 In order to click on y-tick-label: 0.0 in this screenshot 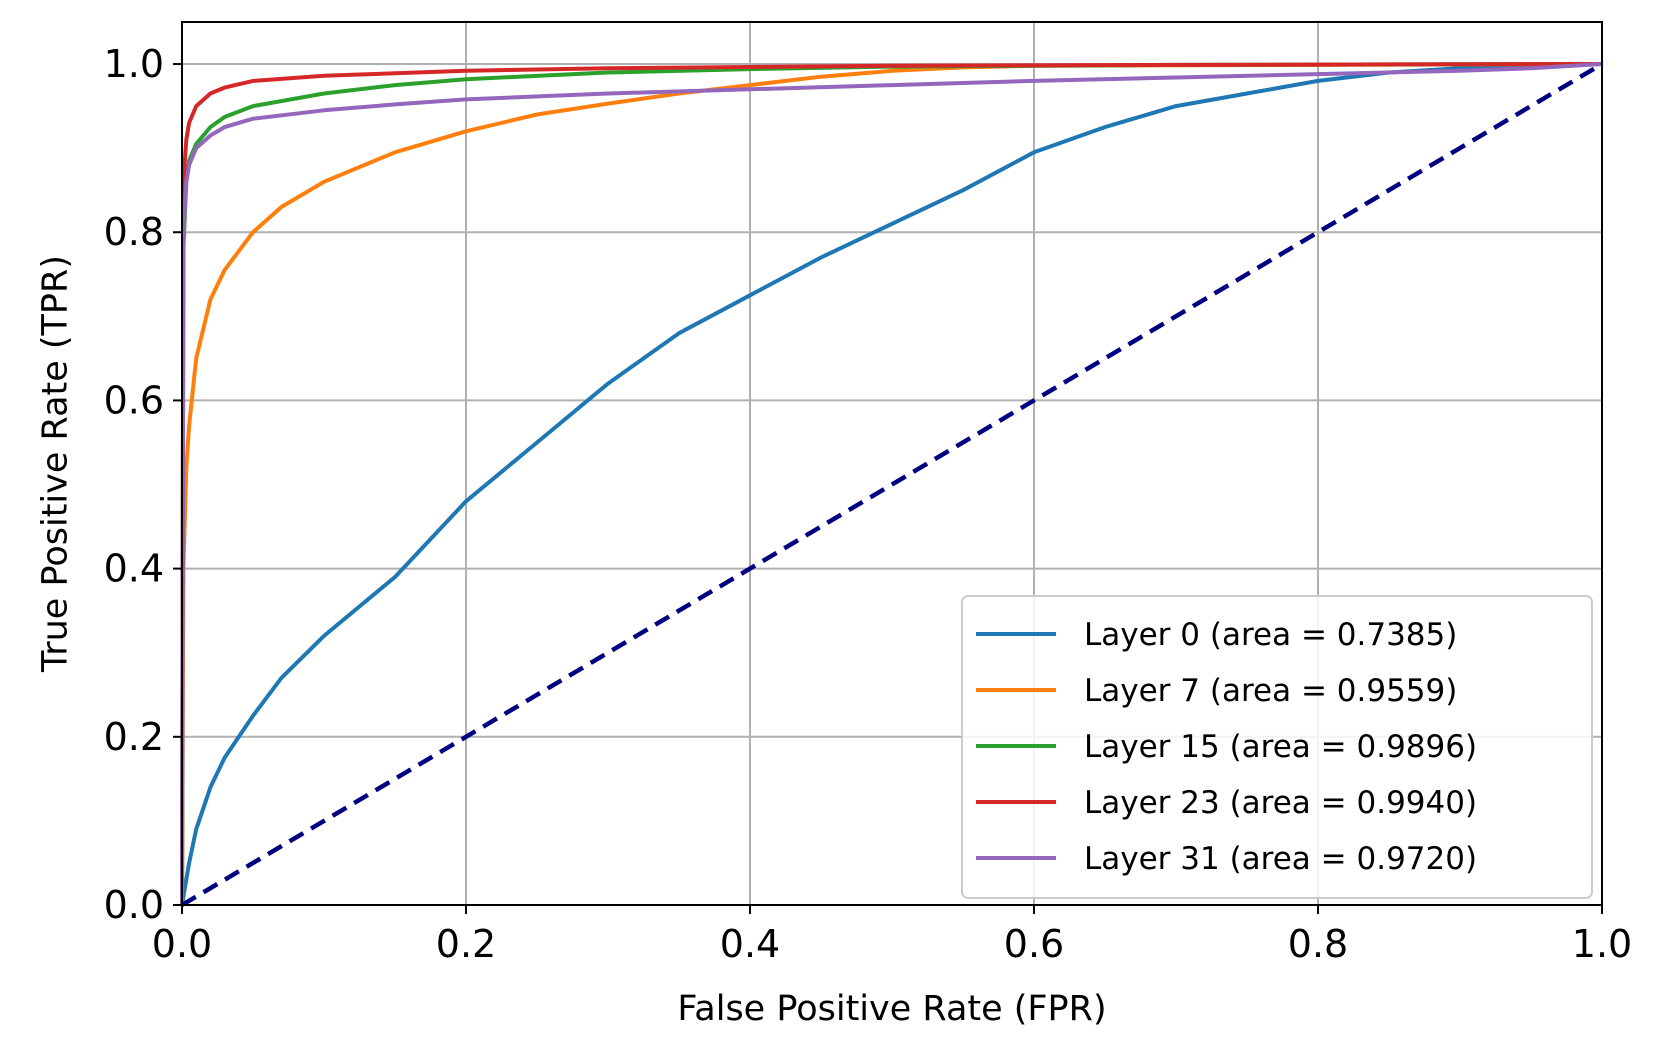, I will do `click(134, 905)`.